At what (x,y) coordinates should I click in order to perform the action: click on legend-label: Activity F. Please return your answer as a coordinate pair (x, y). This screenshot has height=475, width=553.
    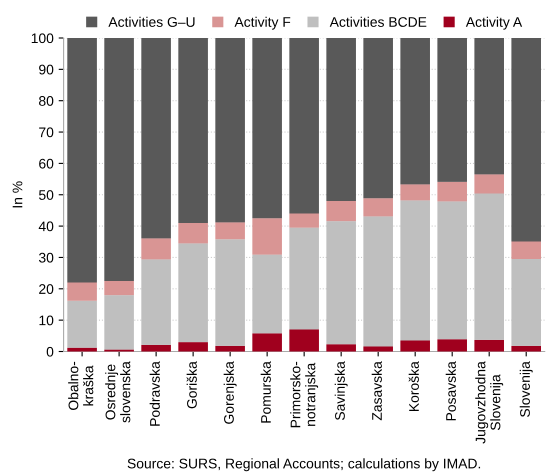
    Looking at the image, I should click on (262, 23).